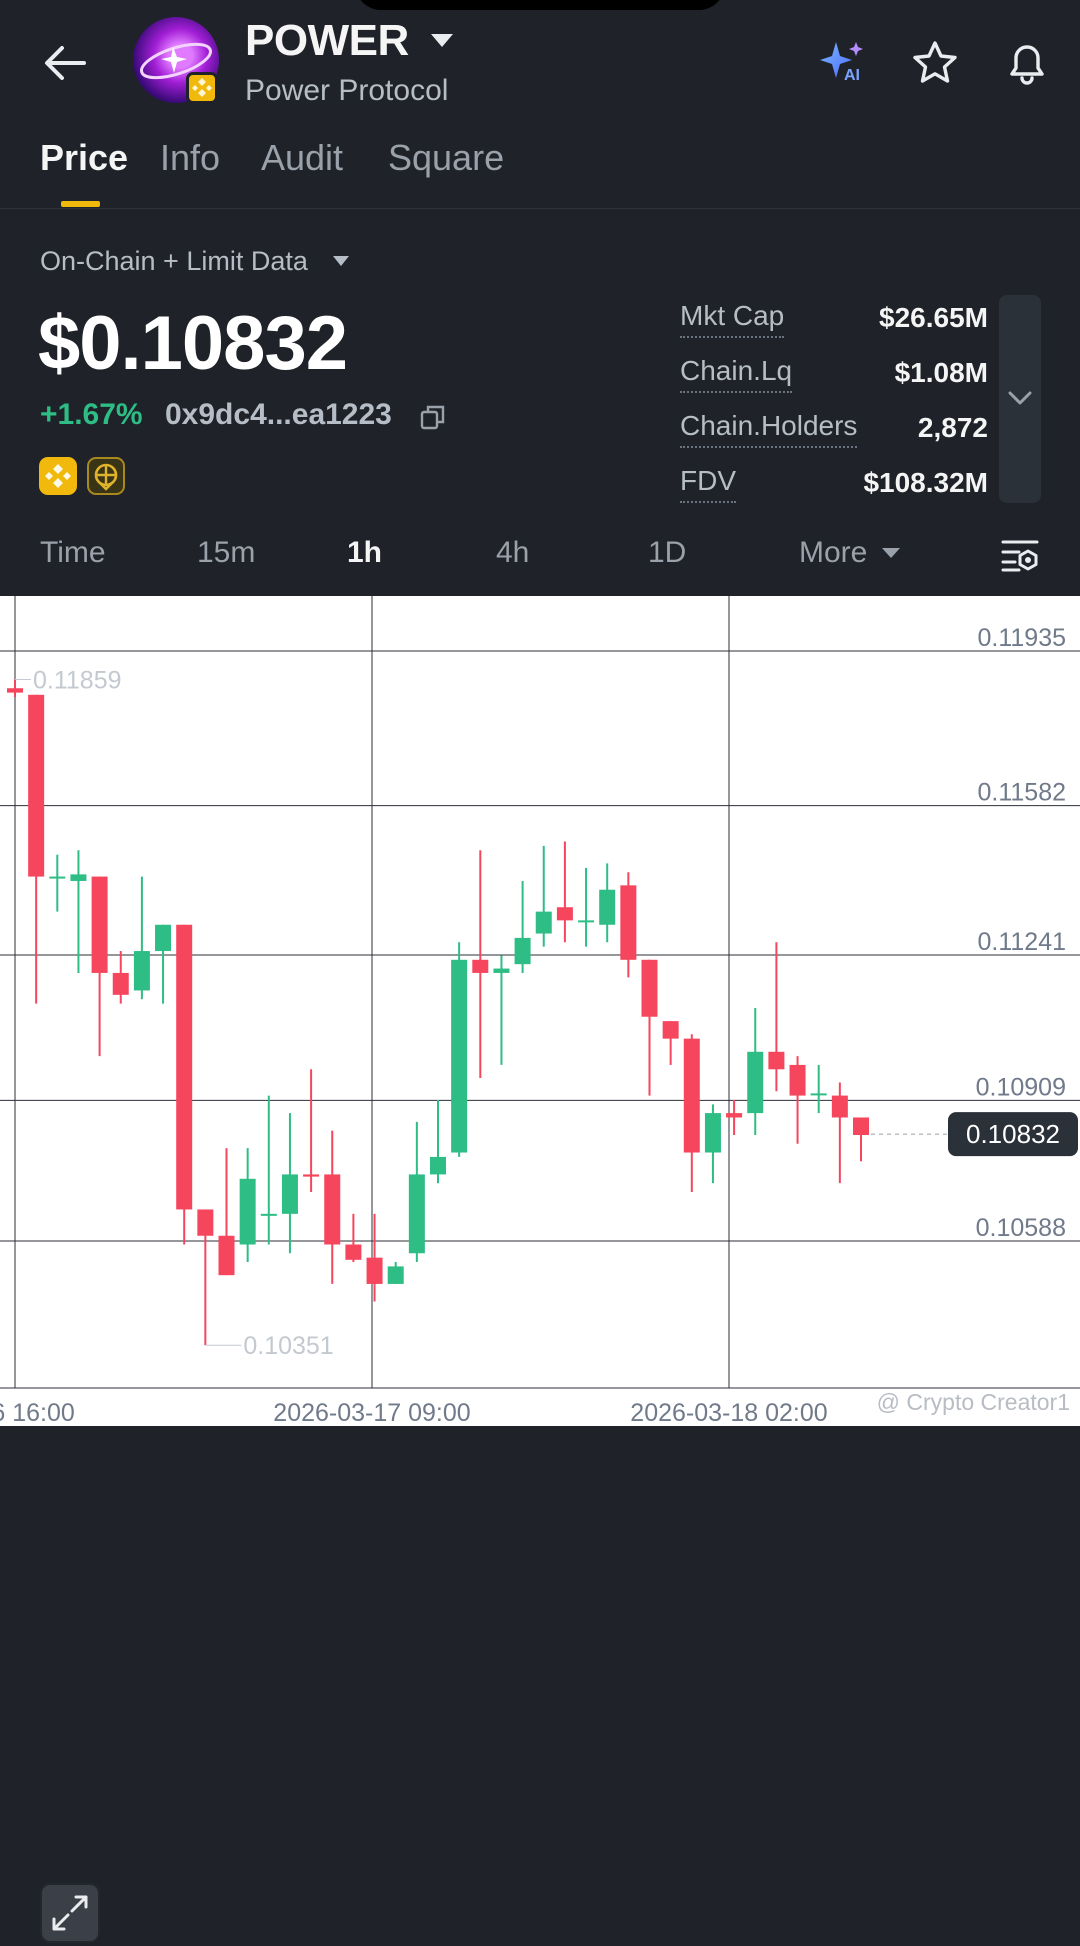 This screenshot has height=1946, width=1080. What do you see at coordinates (347, 90) in the screenshot?
I see `token-name: Power Protocol` at bounding box center [347, 90].